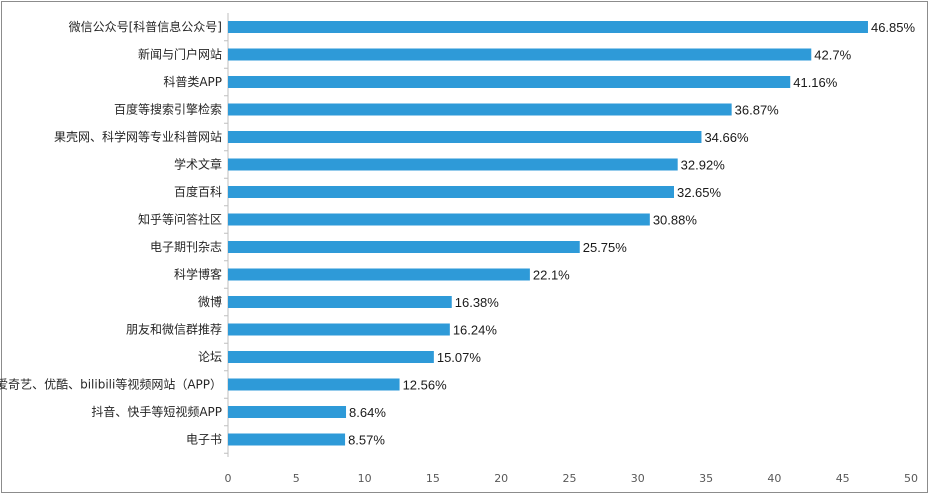 The width and height of the screenshot is (931, 496). Describe the element at coordinates (366, 440) in the screenshot. I see `value-label: 8.57%` at that location.